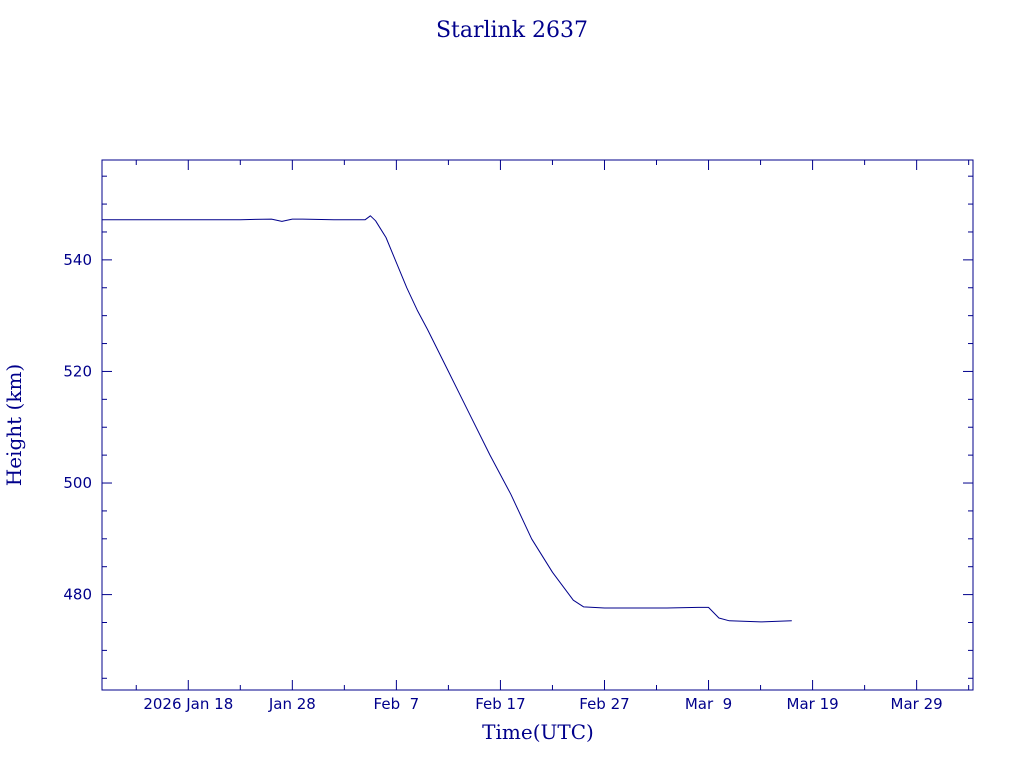 The image size is (1024, 768). I want to click on y-tick-label: 540, so click(77, 260).